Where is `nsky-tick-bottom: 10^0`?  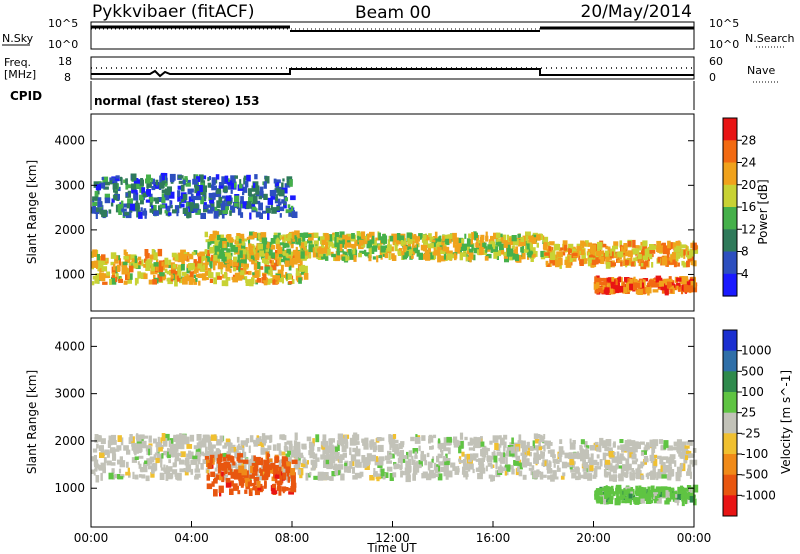
nsky-tick-bottom: 10^0 is located at coordinates (63, 44).